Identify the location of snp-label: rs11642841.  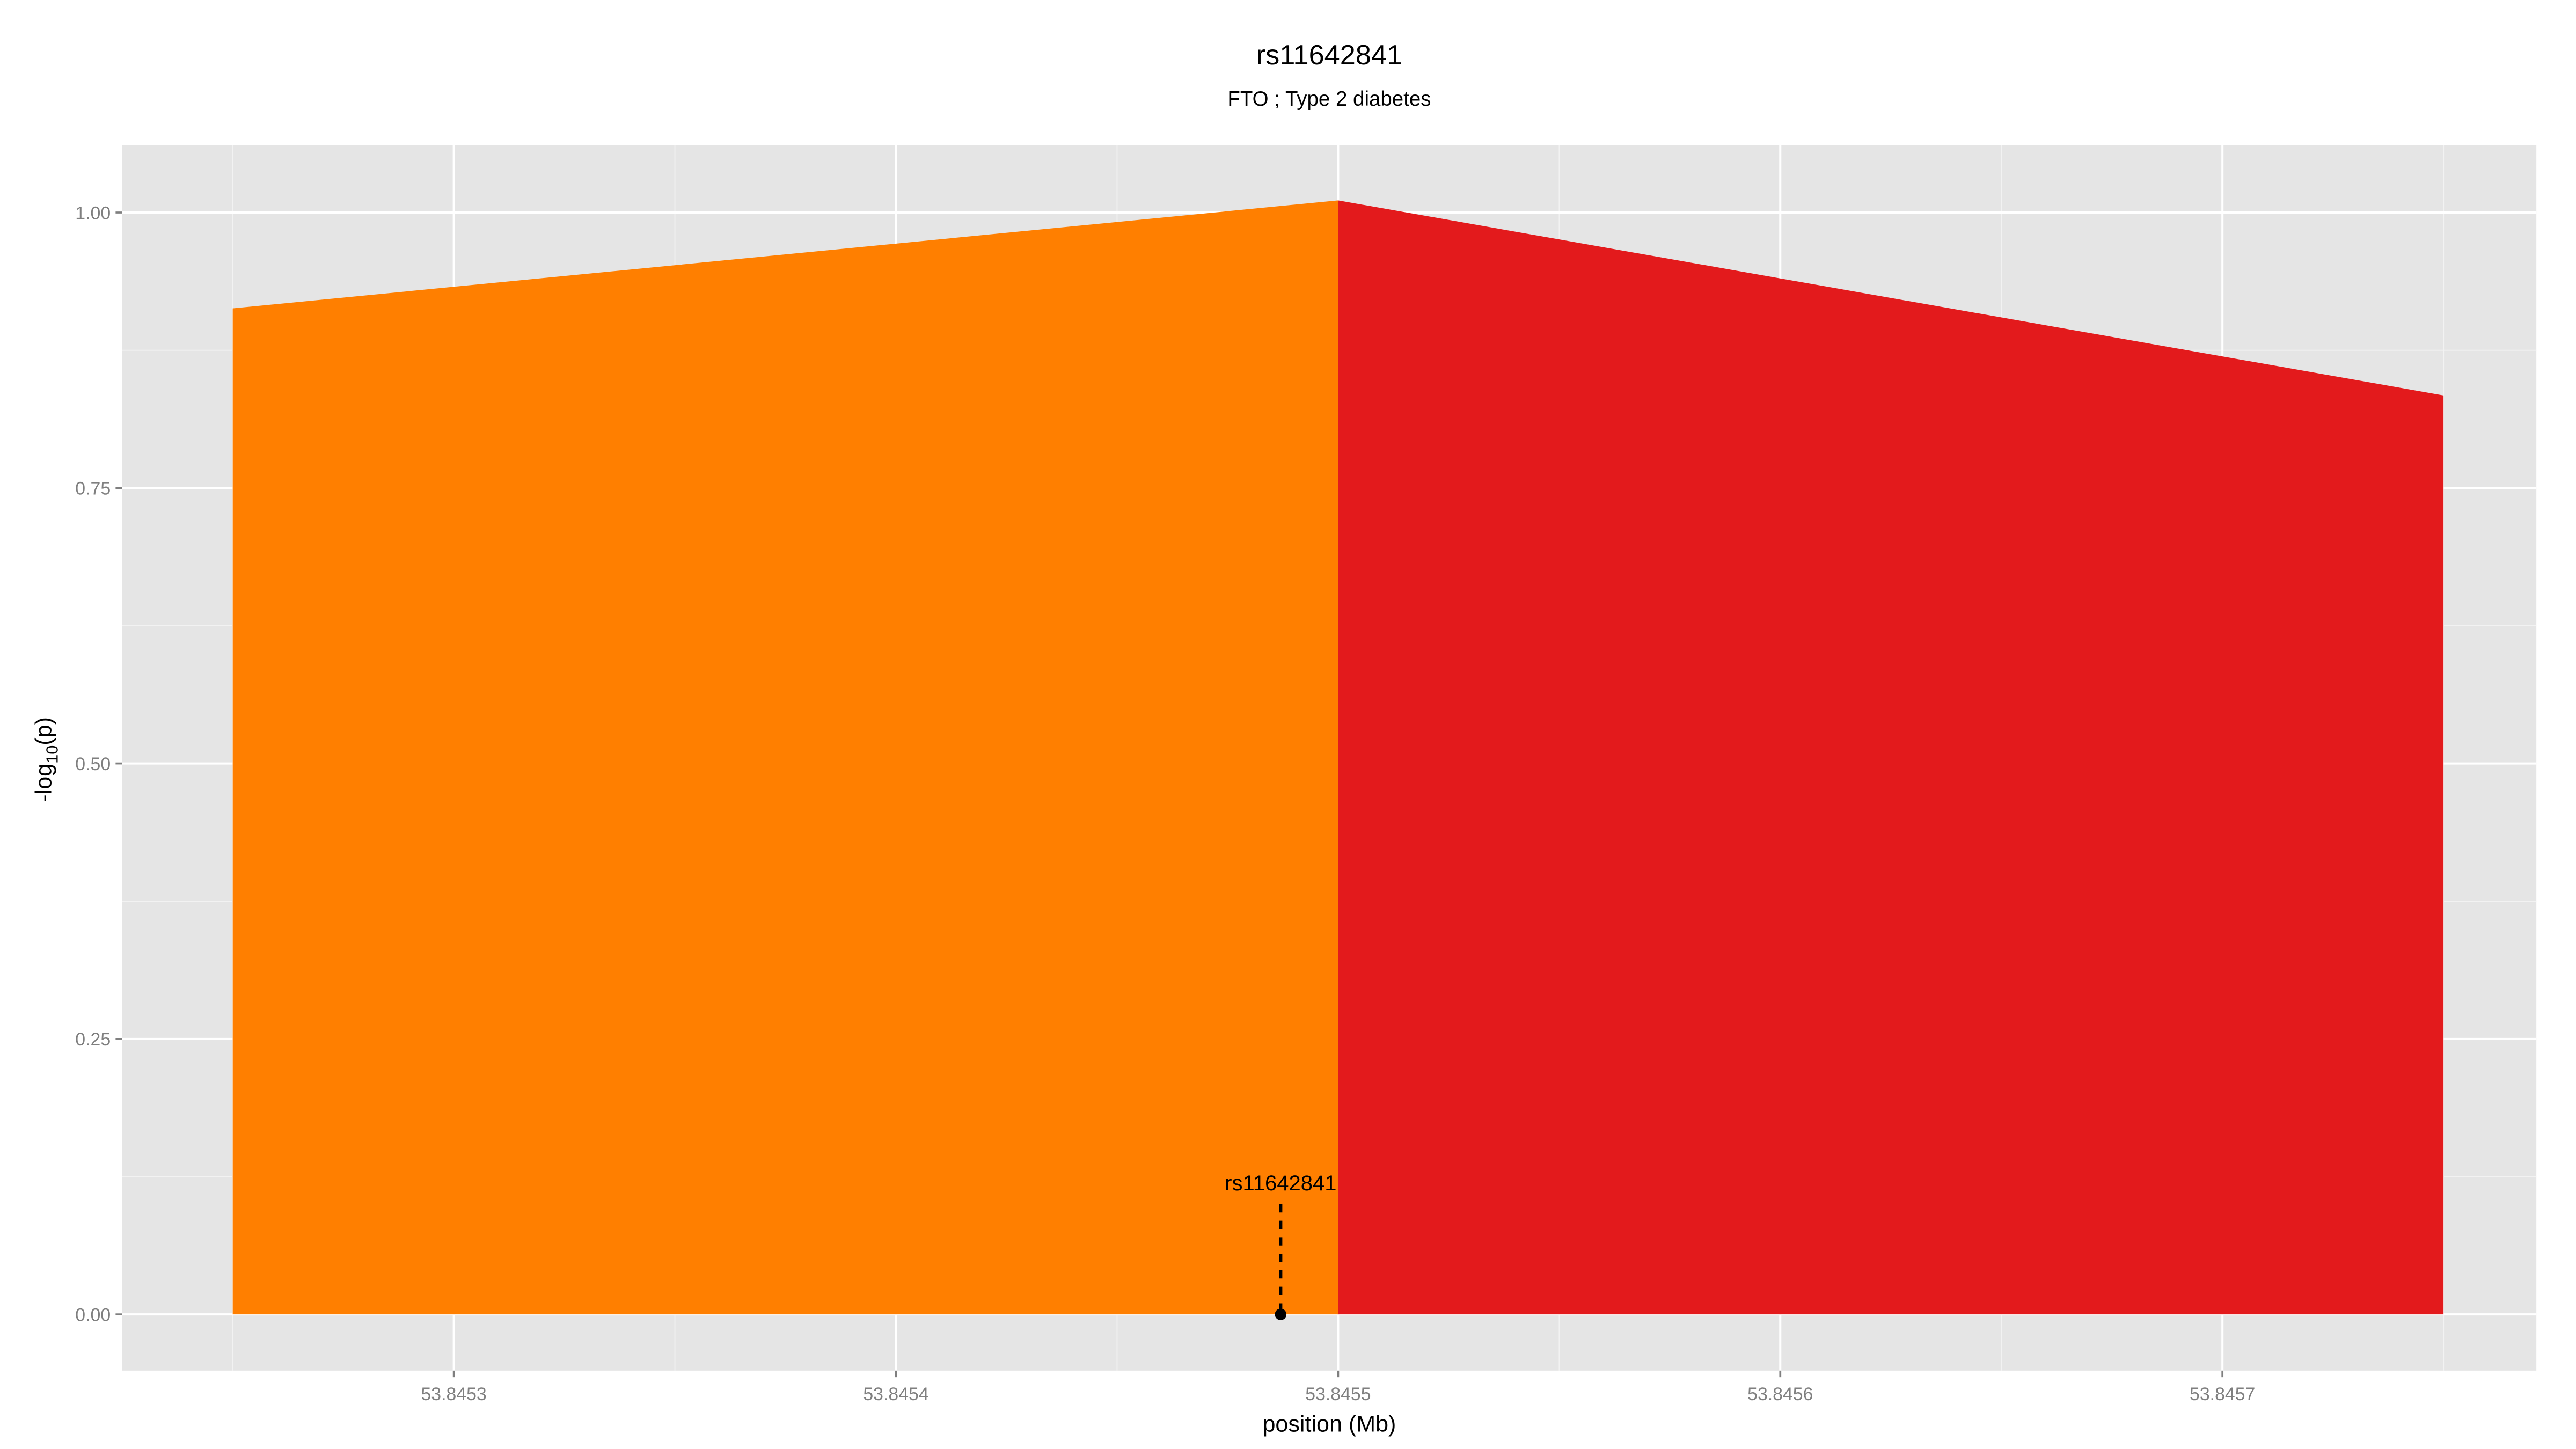
(1280, 1183).